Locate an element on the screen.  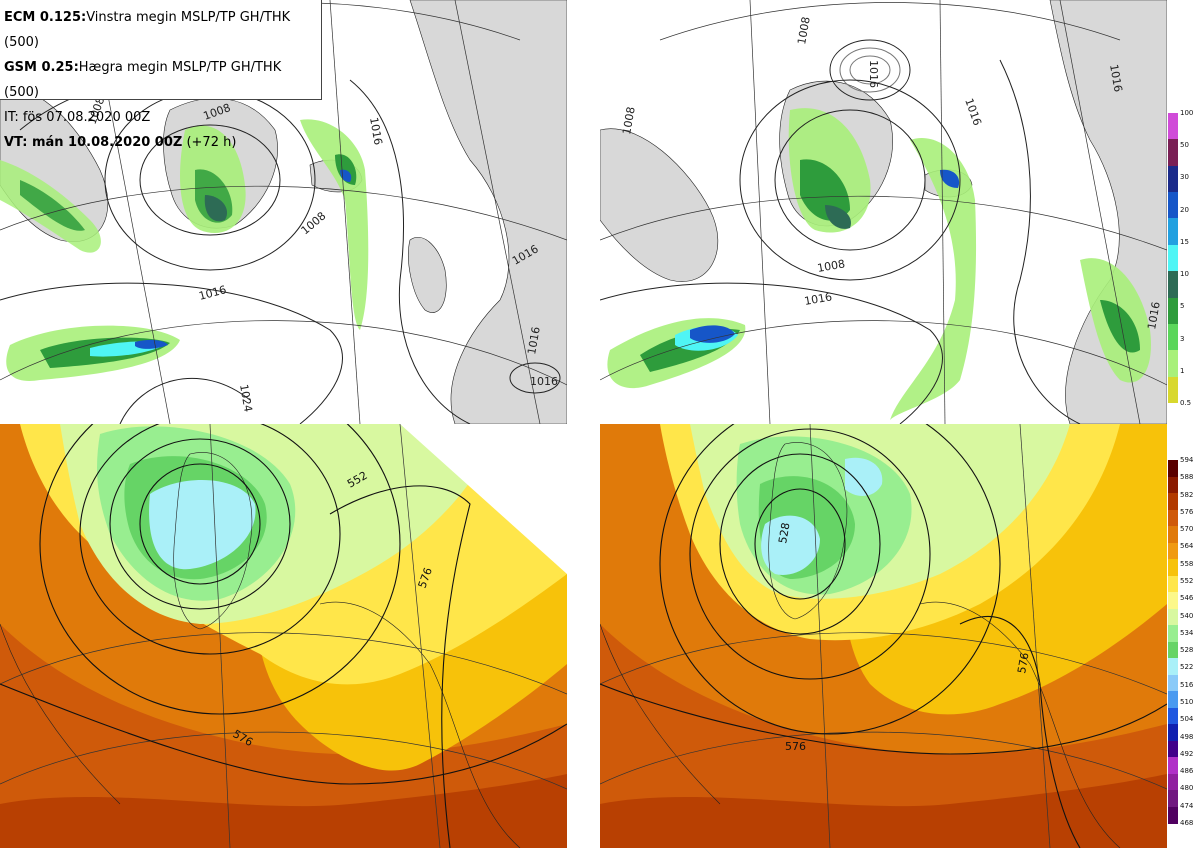
thickness-colorbar-tick-label: 486 is located at coordinates (1187, 771).